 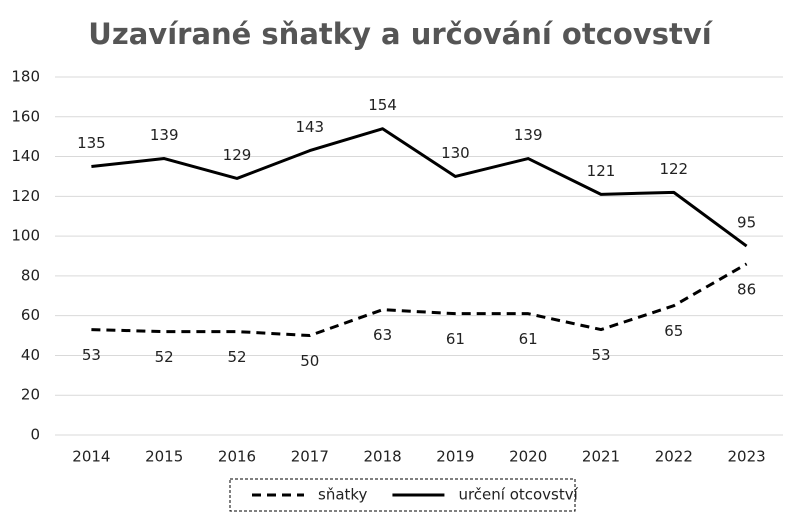 What do you see at coordinates (528, 457) in the screenshot?
I see `x-tick-label: 2020` at bounding box center [528, 457].